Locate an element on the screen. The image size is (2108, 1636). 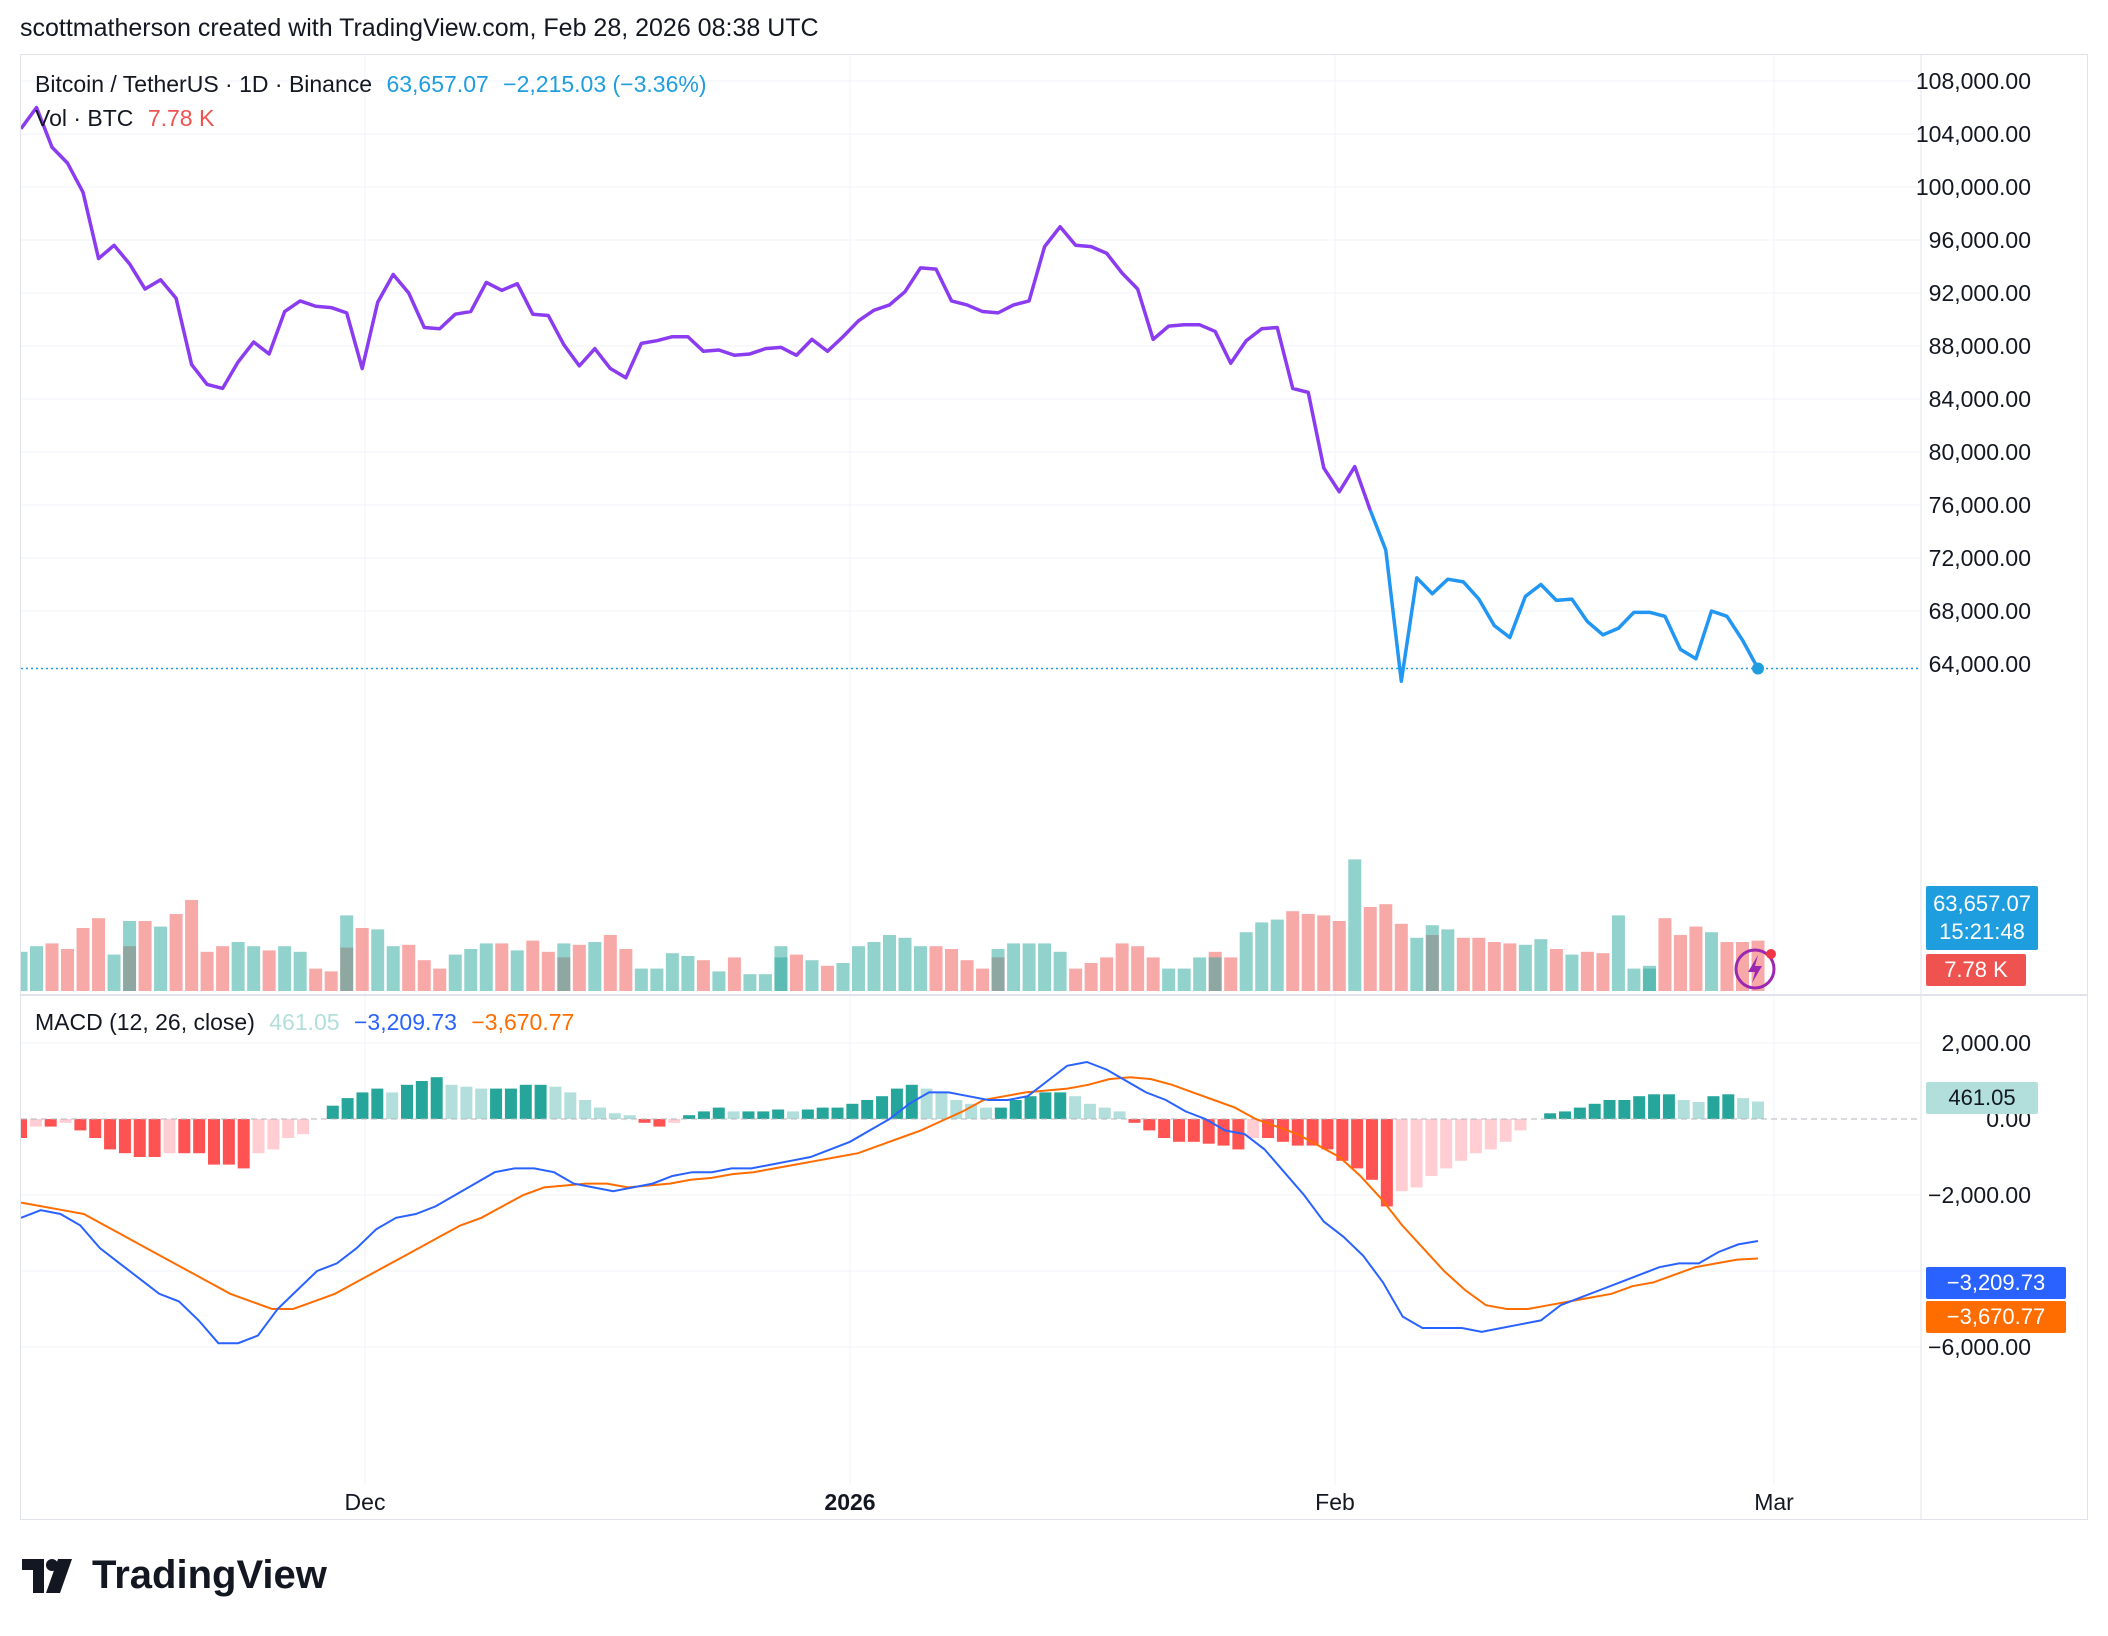
volume-label: Vol · BTC is located at coordinates (84, 118).